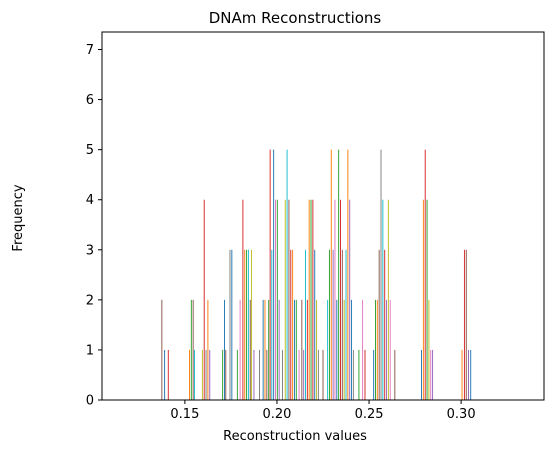 The image size is (554, 453). Describe the element at coordinates (90, 150) in the screenshot. I see `y-tick-label: 5` at that location.